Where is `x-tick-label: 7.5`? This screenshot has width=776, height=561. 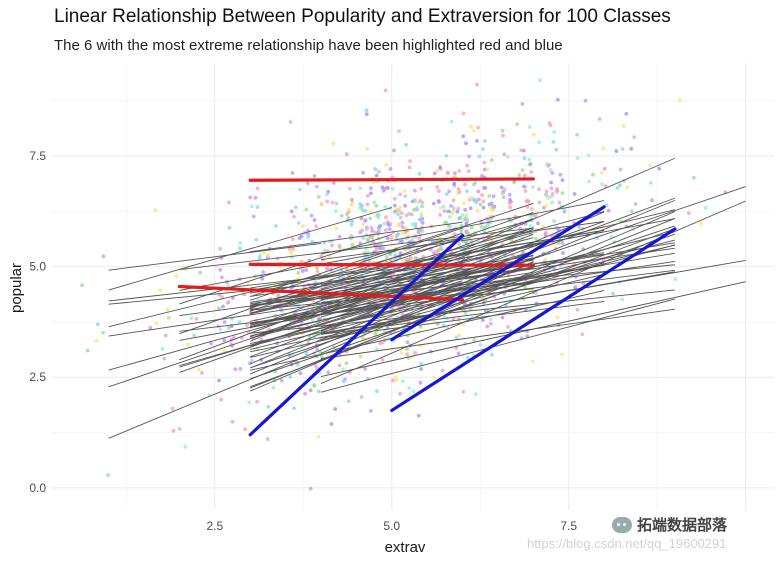 x-tick-label: 7.5 is located at coordinates (568, 526).